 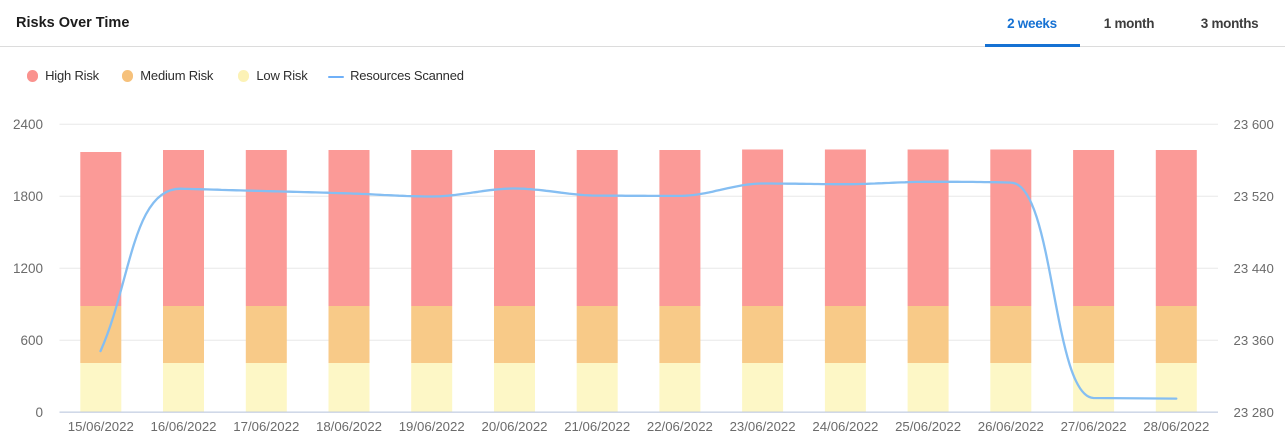 I want to click on svg-text: 25/06/2022, so click(x=928, y=426).